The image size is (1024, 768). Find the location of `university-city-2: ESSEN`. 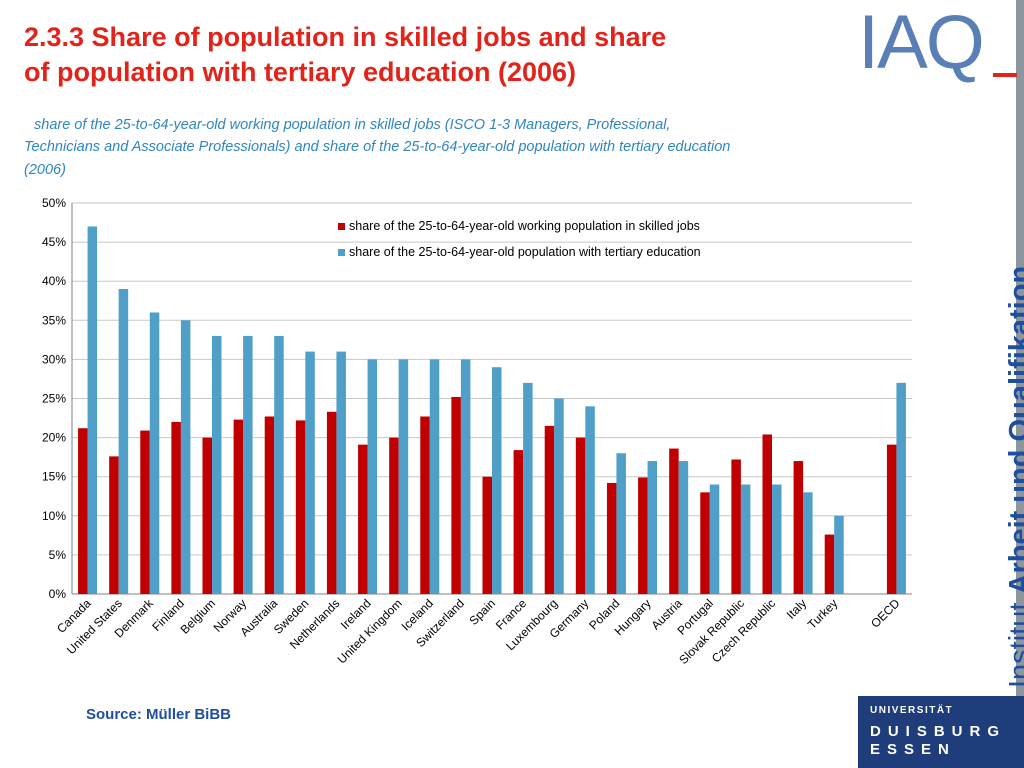

university-city-2: ESSEN is located at coordinates (913, 749).